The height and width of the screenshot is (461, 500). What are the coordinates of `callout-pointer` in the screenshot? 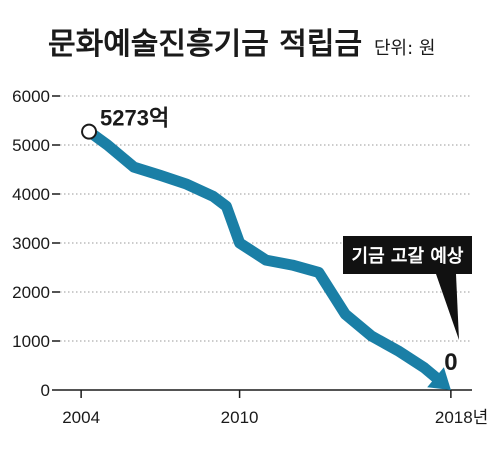 It's located at (447, 307).